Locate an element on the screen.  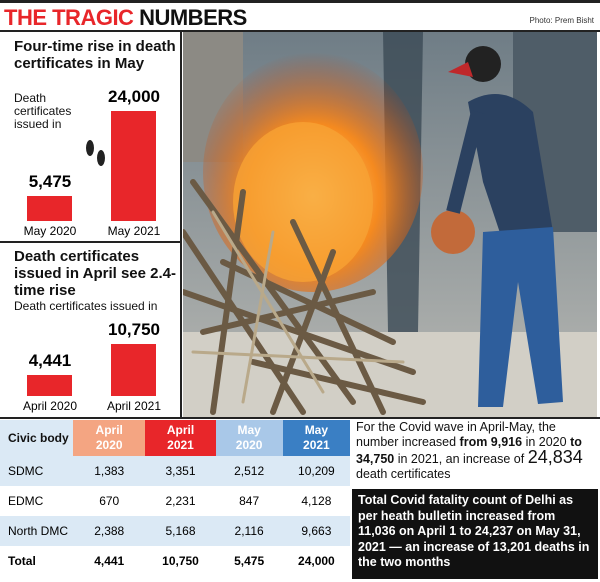
top-rule is located at coordinates (300, 1).